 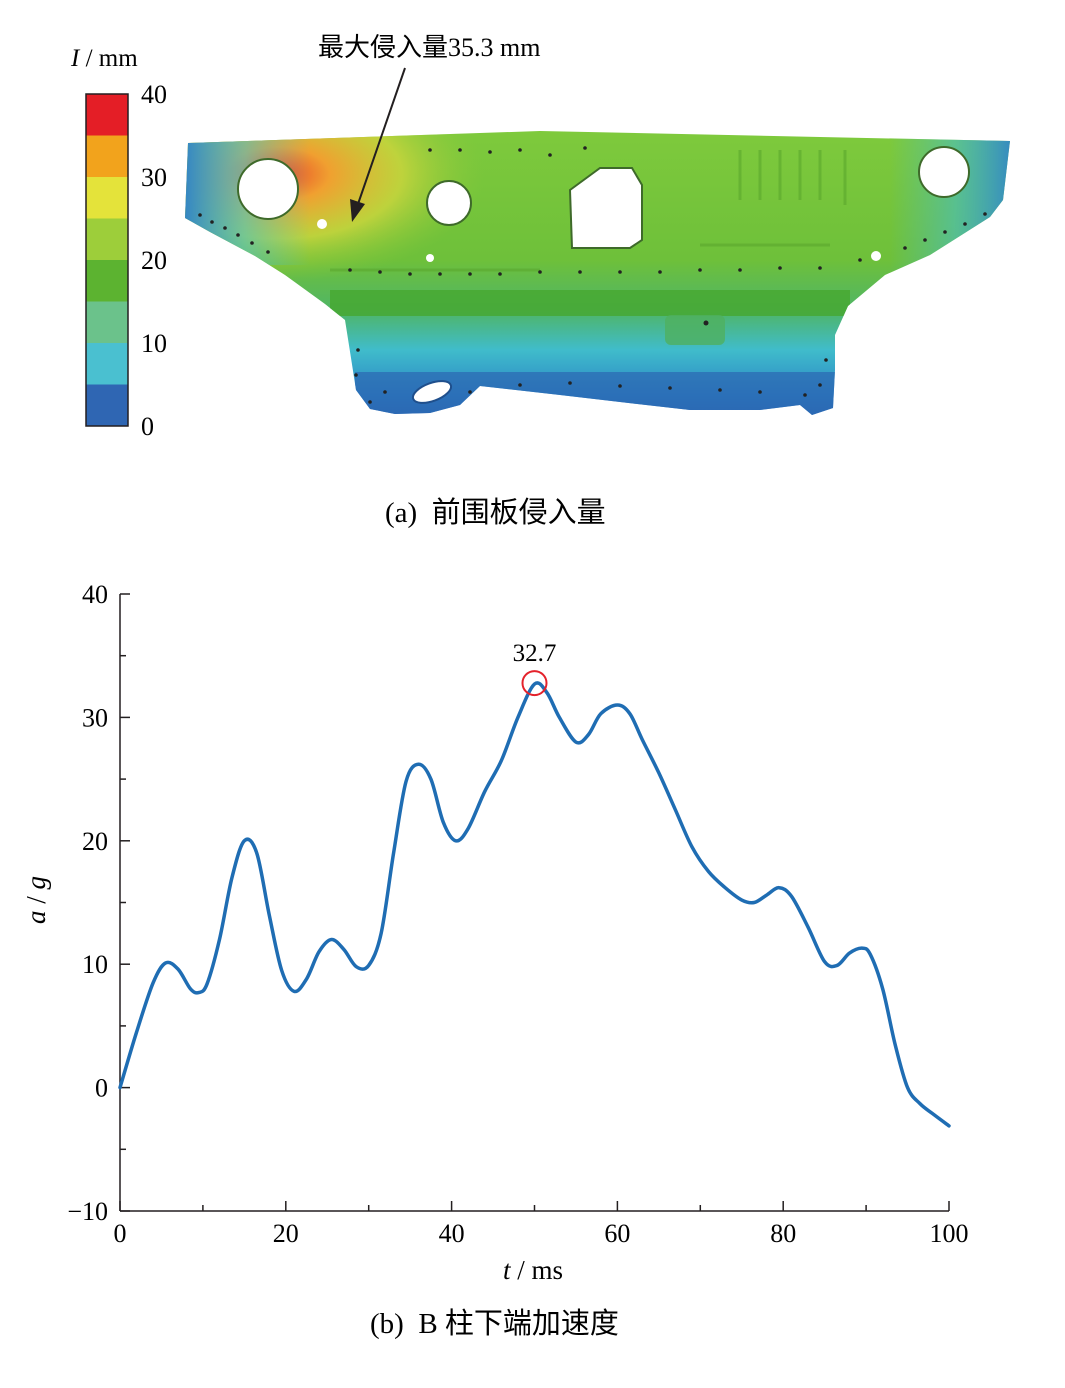 I want to click on x-tick-label: 0, so click(x=120, y=1233).